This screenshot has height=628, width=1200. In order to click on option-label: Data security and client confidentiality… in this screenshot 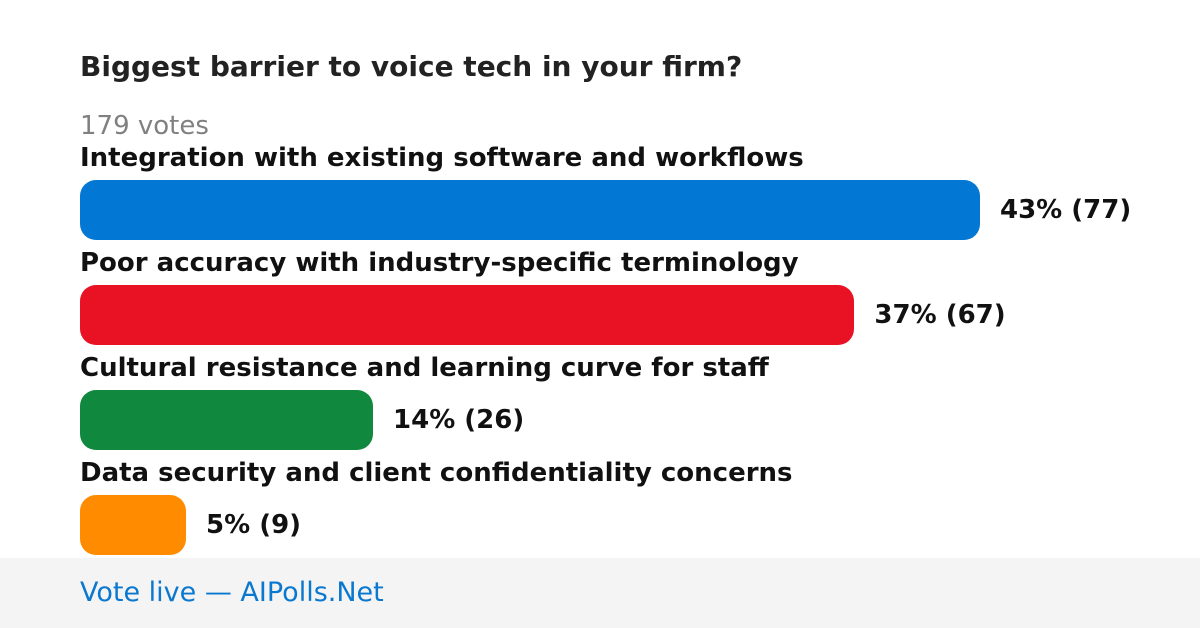, I will do `click(436, 473)`.